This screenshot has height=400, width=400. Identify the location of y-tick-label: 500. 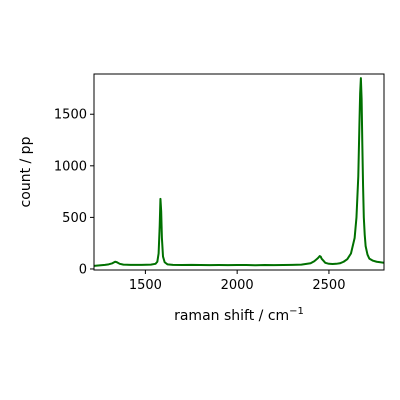
(74, 218).